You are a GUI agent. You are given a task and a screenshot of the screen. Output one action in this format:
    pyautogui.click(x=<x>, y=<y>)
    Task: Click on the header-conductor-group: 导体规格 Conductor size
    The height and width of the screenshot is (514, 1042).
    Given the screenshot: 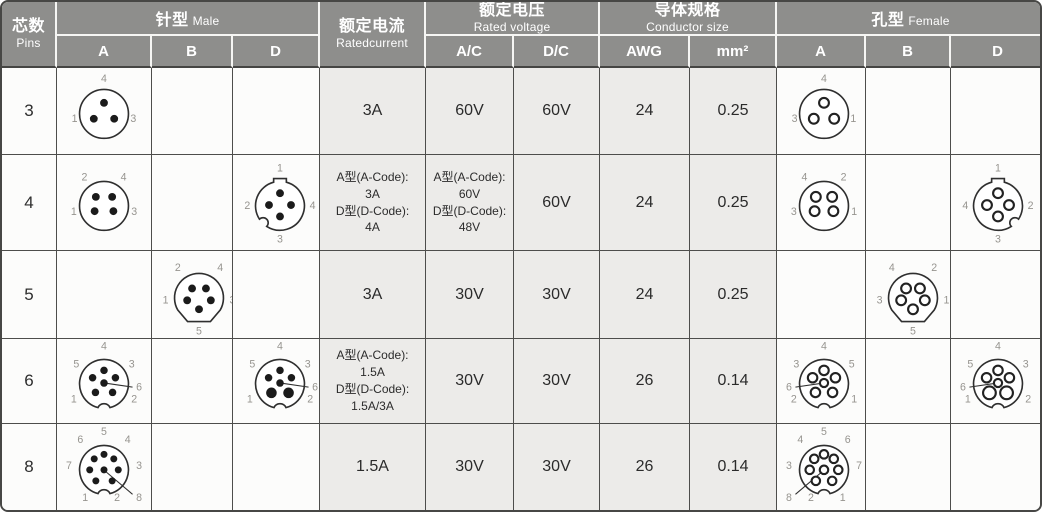 What is the action you would take?
    pyautogui.click(x=689, y=19)
    